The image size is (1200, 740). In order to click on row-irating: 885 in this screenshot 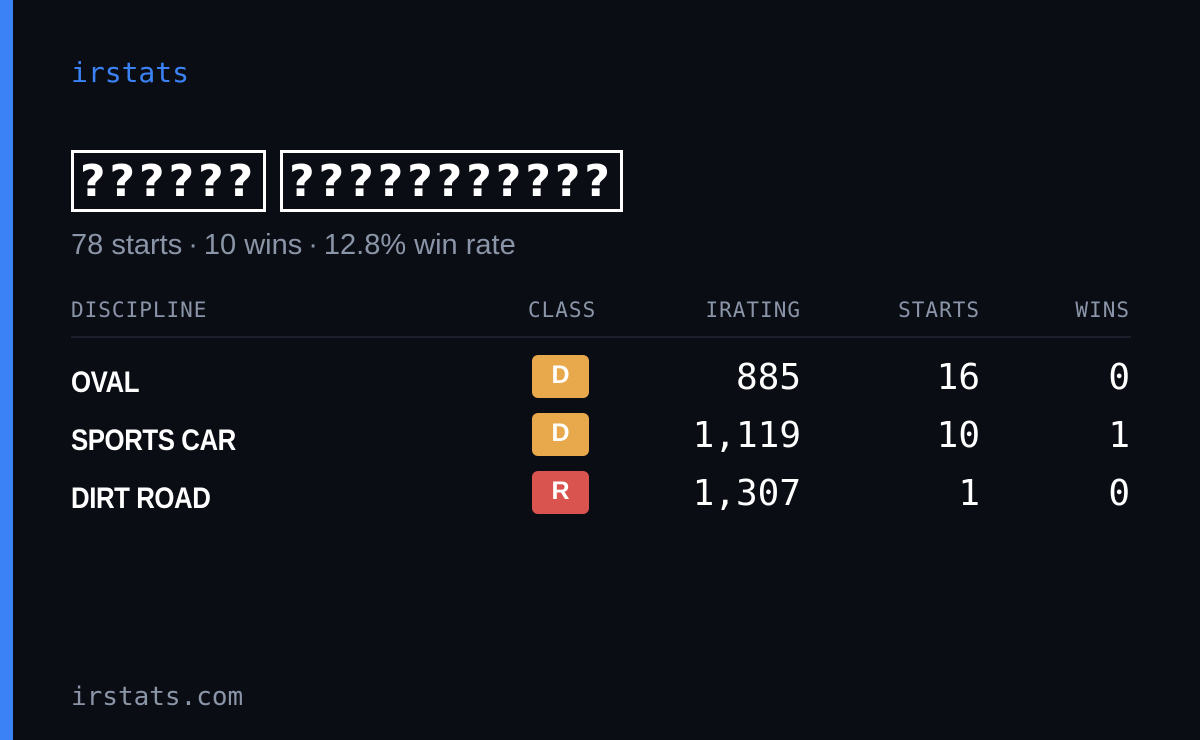, I will do `click(768, 377)`.